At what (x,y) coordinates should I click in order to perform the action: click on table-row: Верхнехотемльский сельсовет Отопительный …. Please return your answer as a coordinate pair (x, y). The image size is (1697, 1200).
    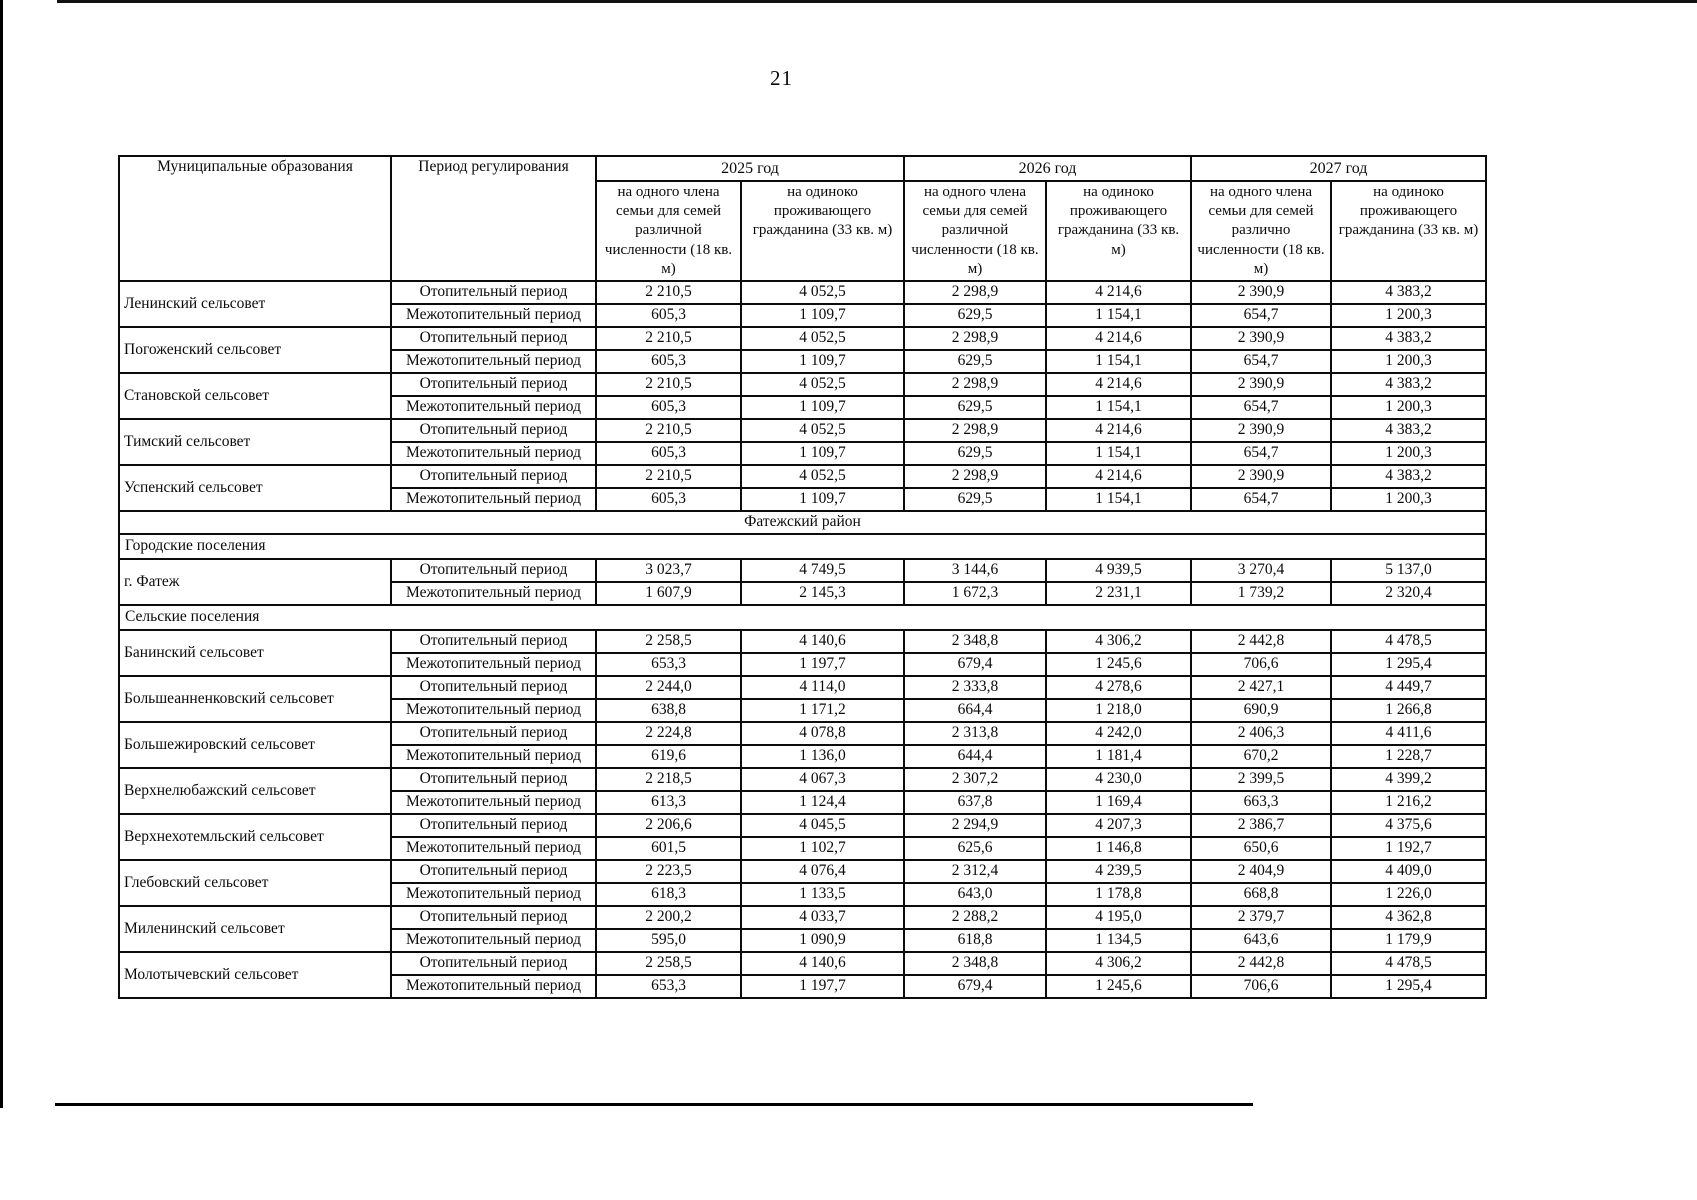
    Looking at the image, I should click on (802, 836).